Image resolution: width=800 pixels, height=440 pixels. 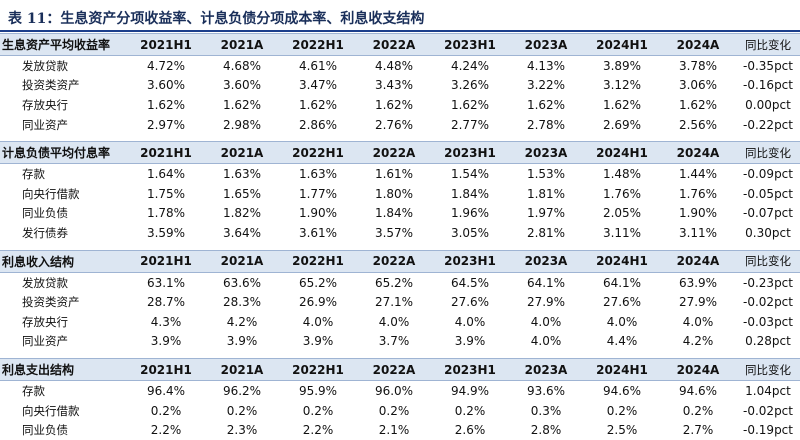 I want to click on value-cell: 3.64%, so click(x=242, y=232).